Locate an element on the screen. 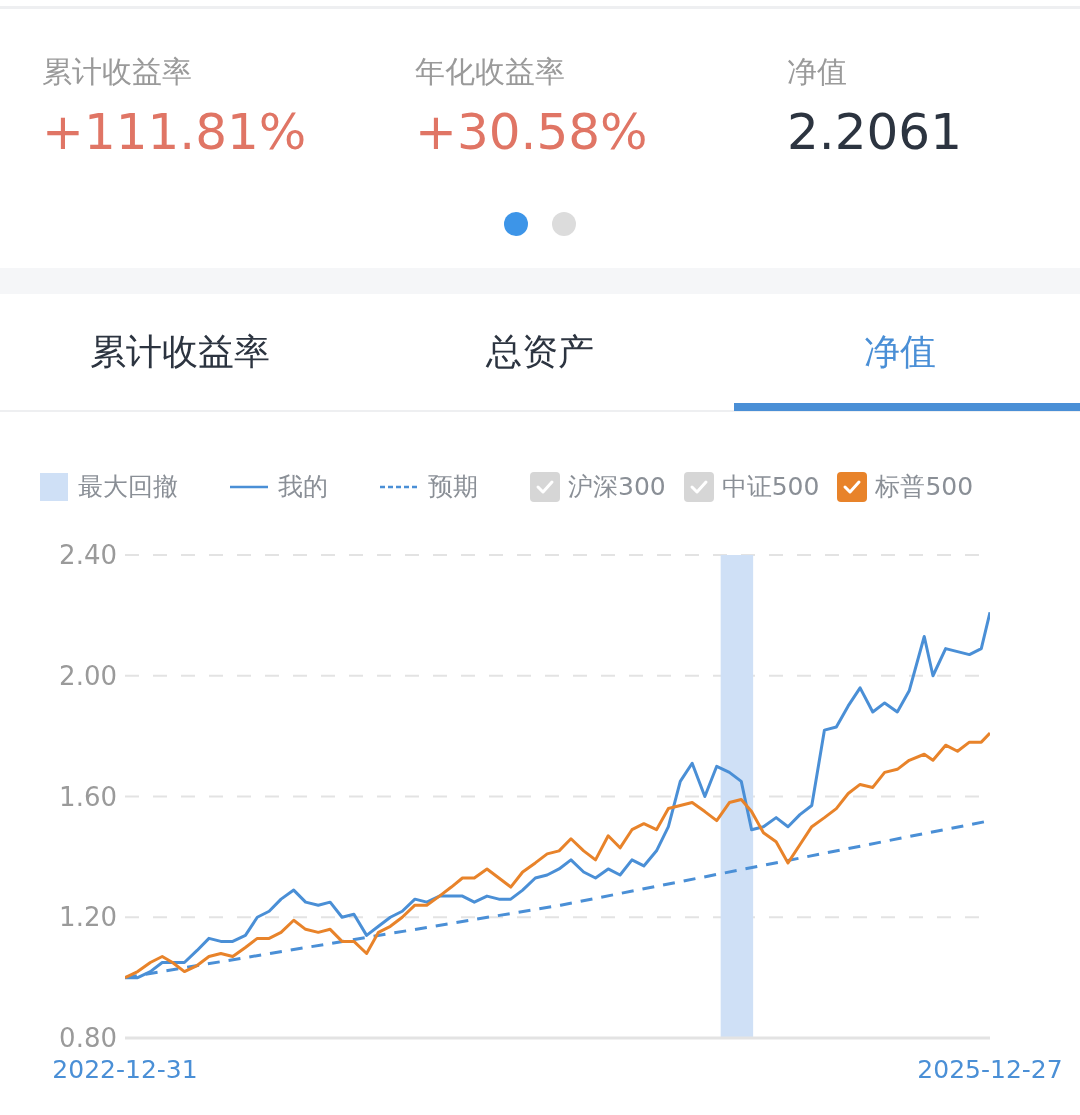 This screenshot has width=1080, height=1115. legend-label: 标普500 is located at coordinates (924, 487).